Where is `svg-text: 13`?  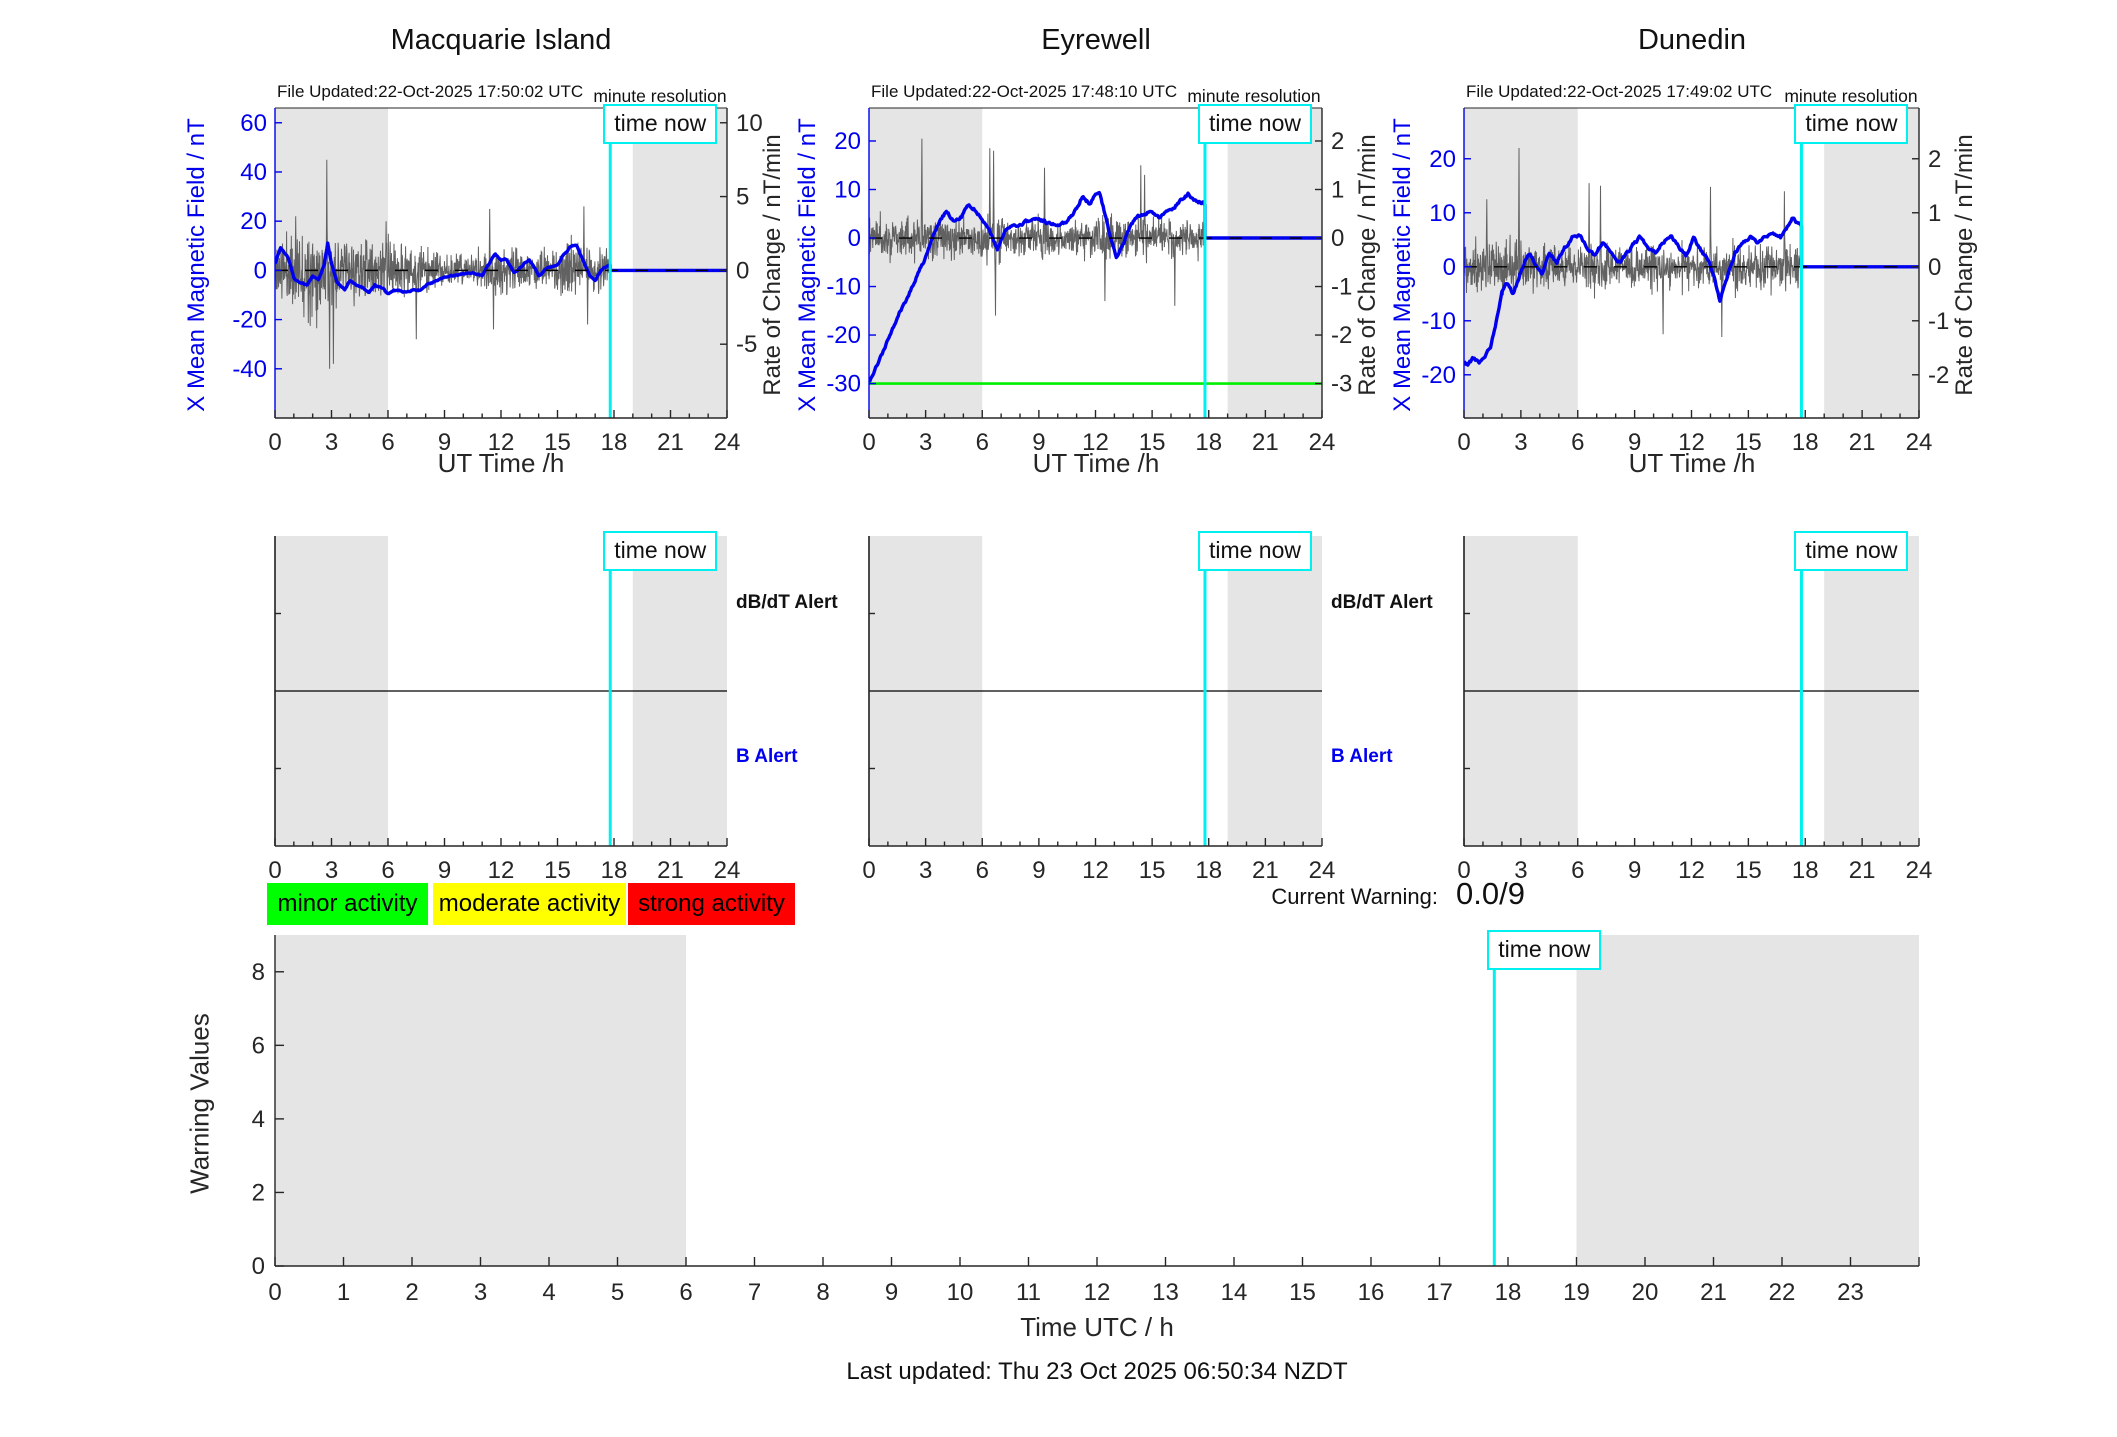
svg-text: 13 is located at coordinates (1165, 1292).